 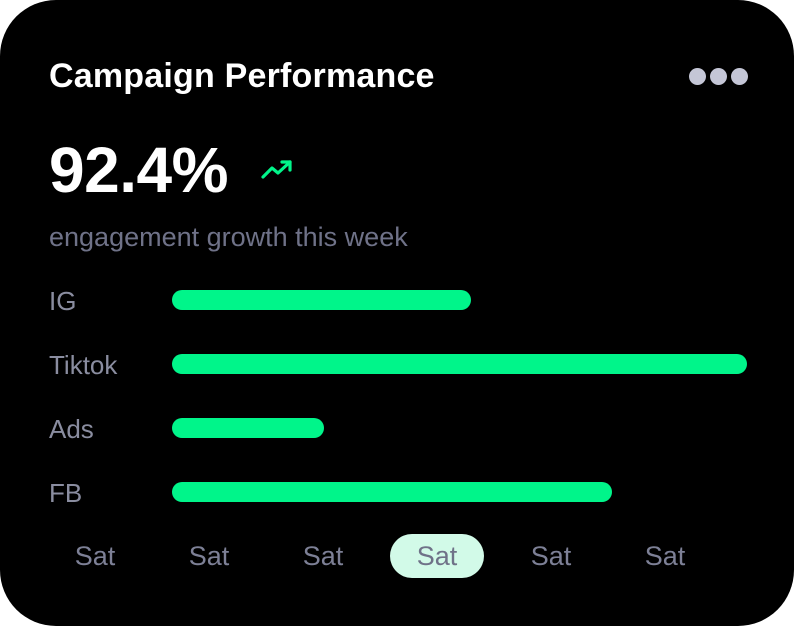 I want to click on card-title: Campaign Performance, so click(x=242, y=76).